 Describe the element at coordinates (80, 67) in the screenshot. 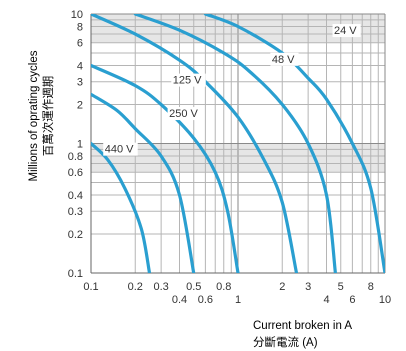

I see `y-tick-label: 4` at that location.